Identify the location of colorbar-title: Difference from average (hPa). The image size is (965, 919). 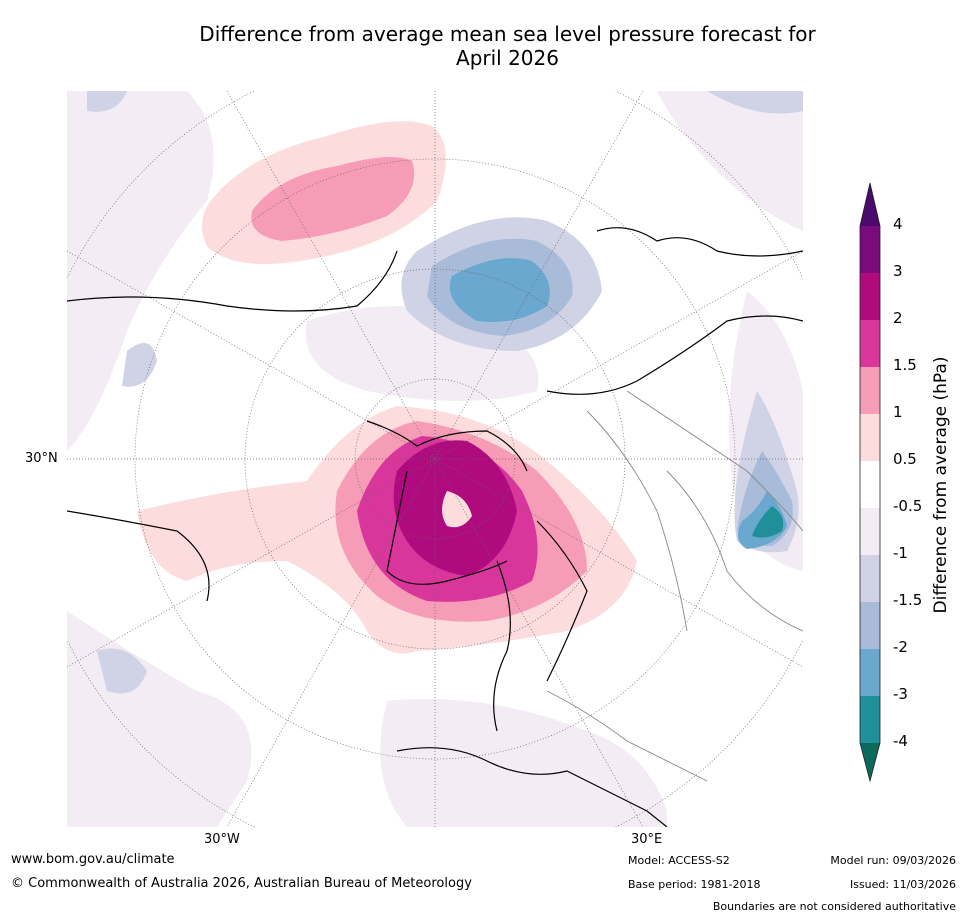
(941, 485).